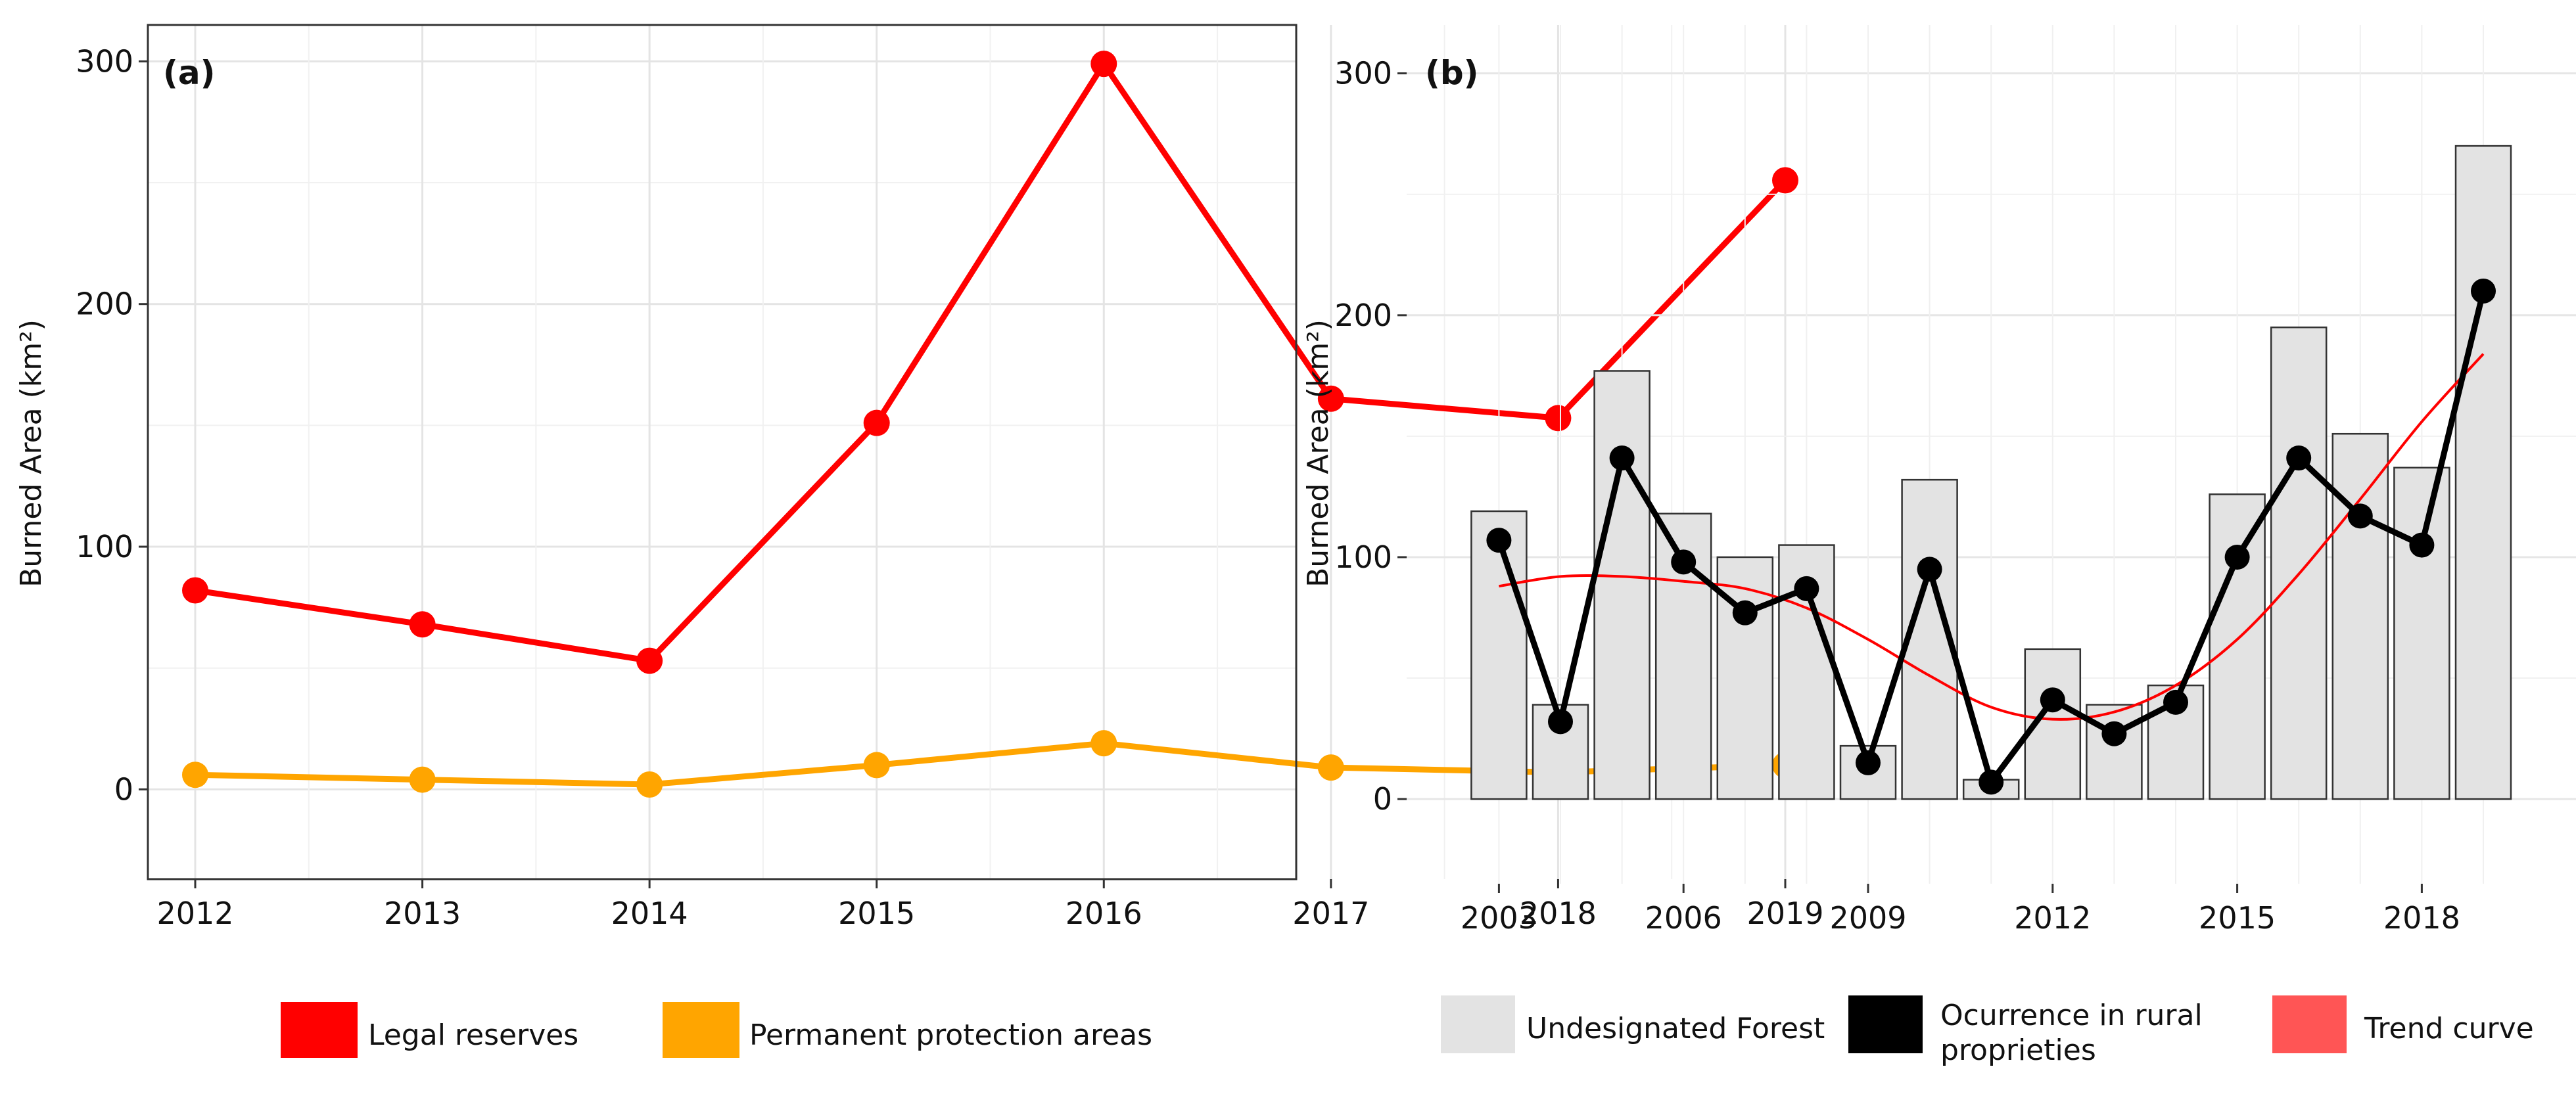 This screenshot has width=2576, height=1117. Describe the element at coordinates (877, 914) in the screenshot. I see `panel-a-x-tick-label: 2015` at that location.